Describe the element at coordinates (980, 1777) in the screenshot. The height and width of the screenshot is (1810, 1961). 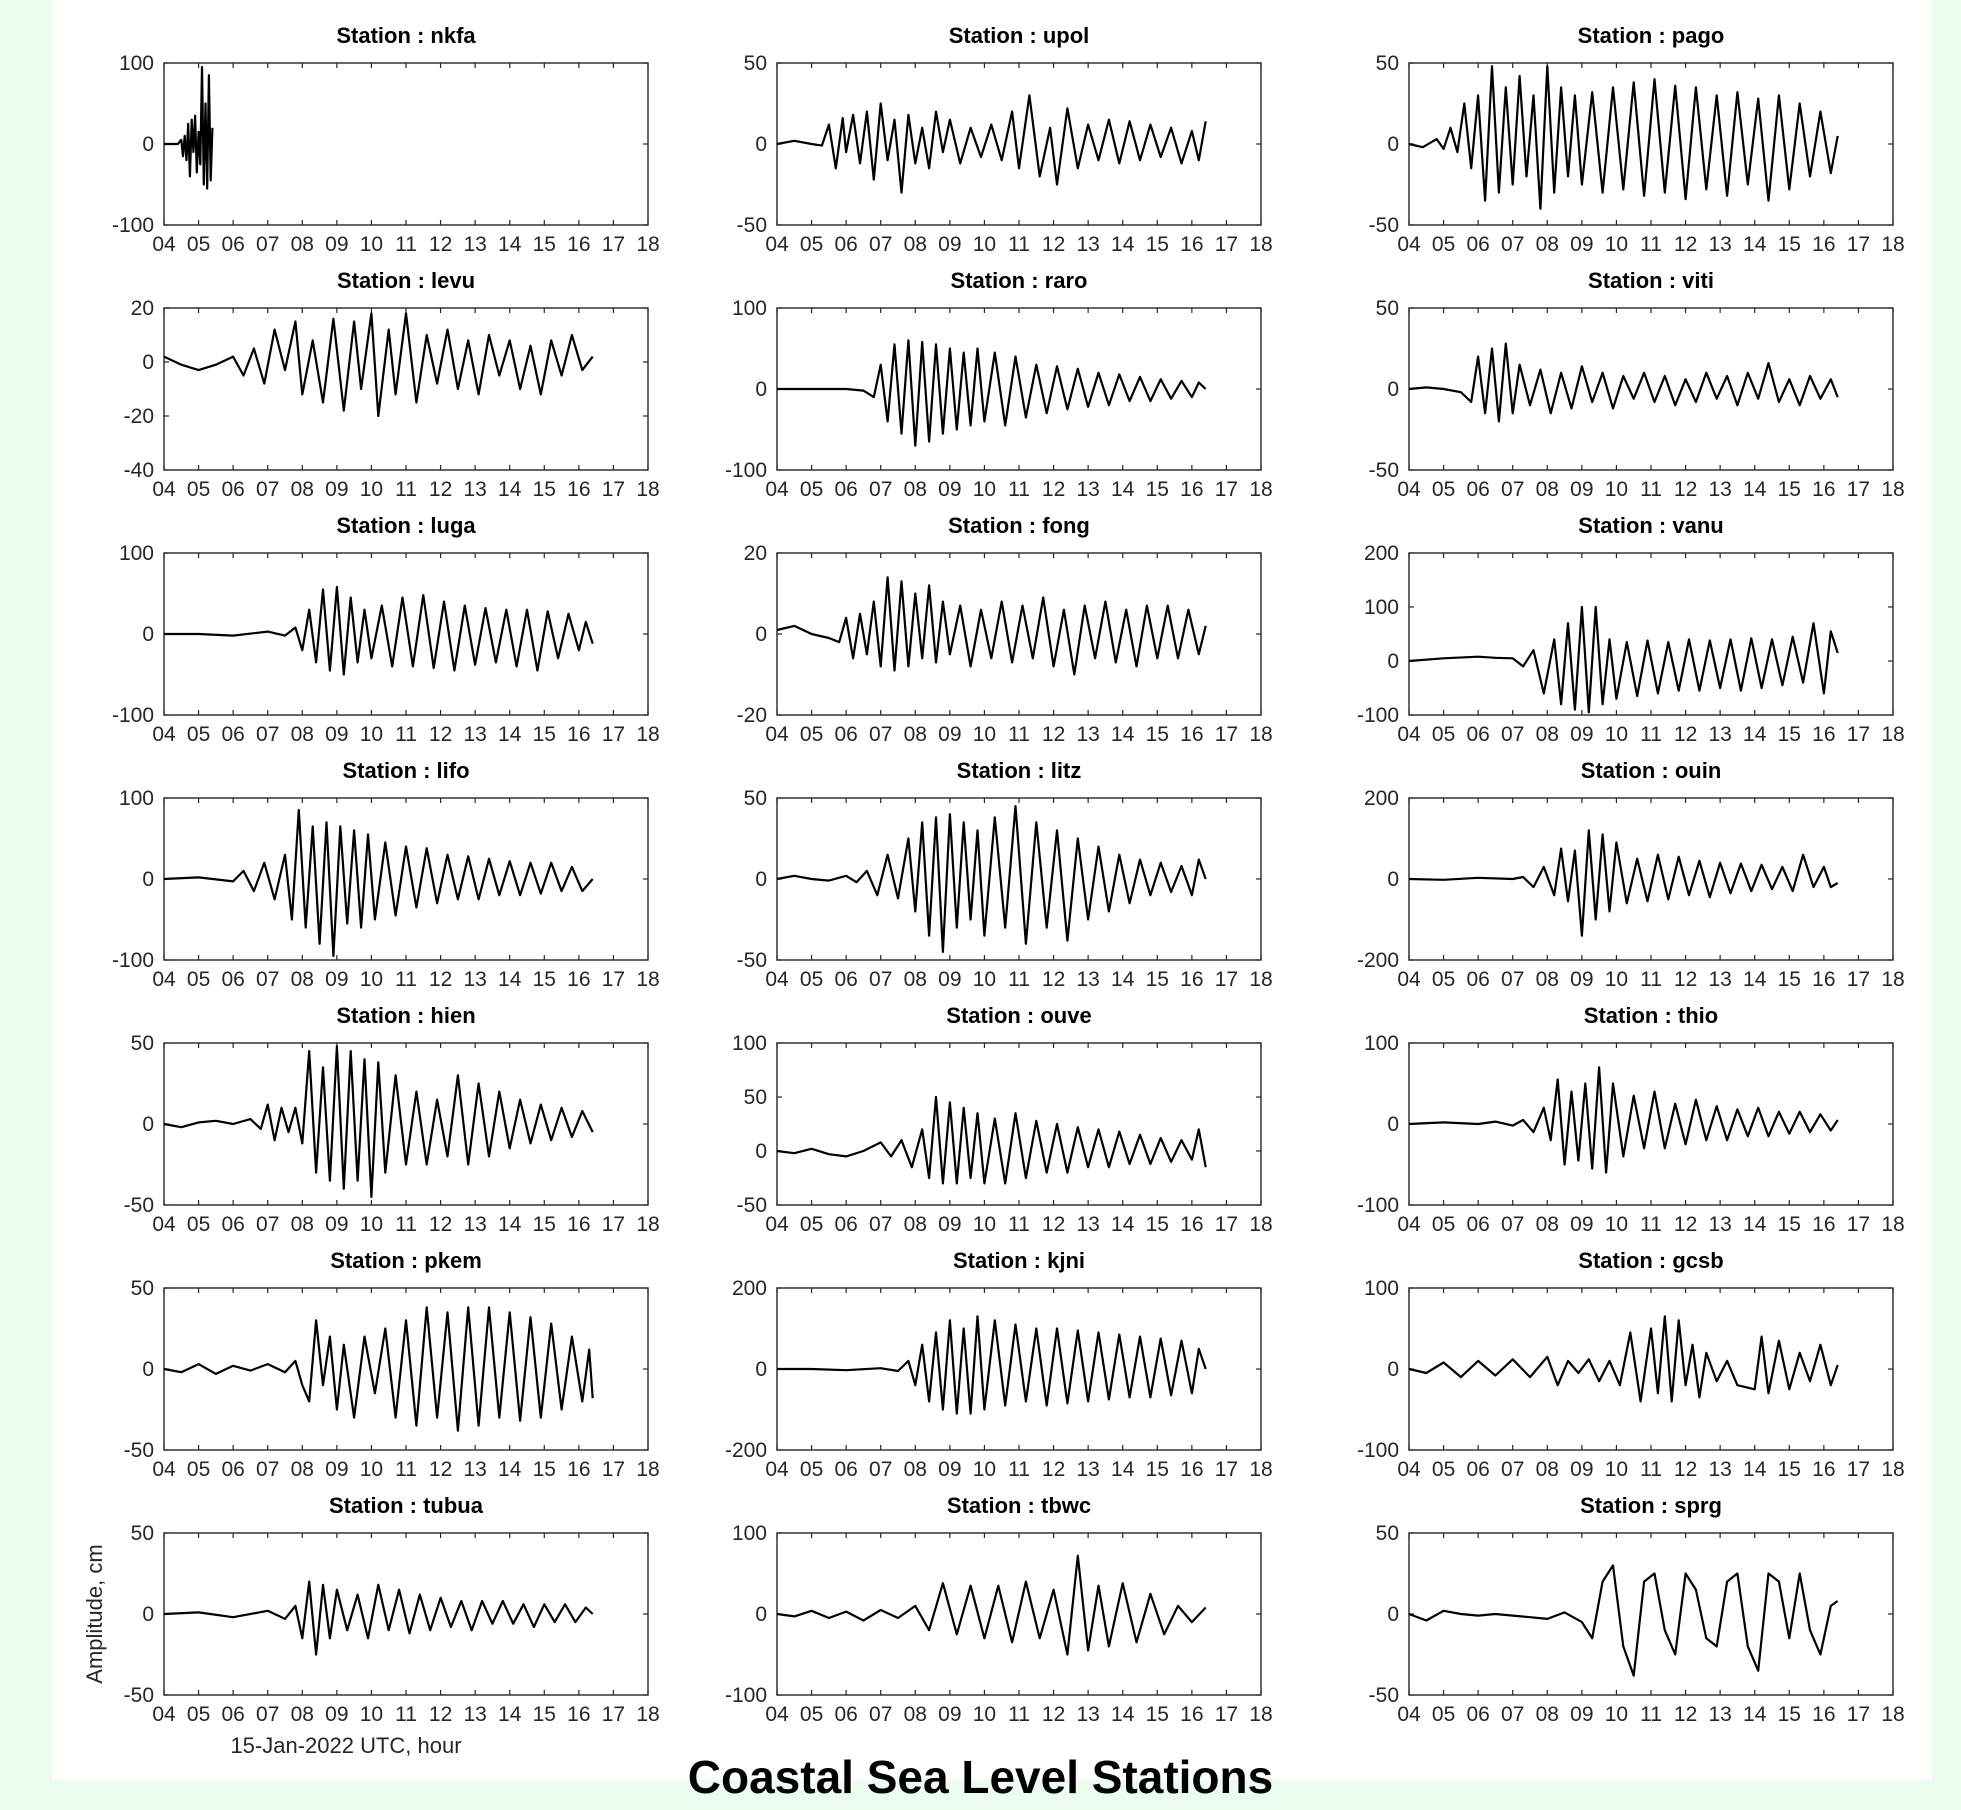
I see `figure-title: Coastal Sea Level Stations` at that location.